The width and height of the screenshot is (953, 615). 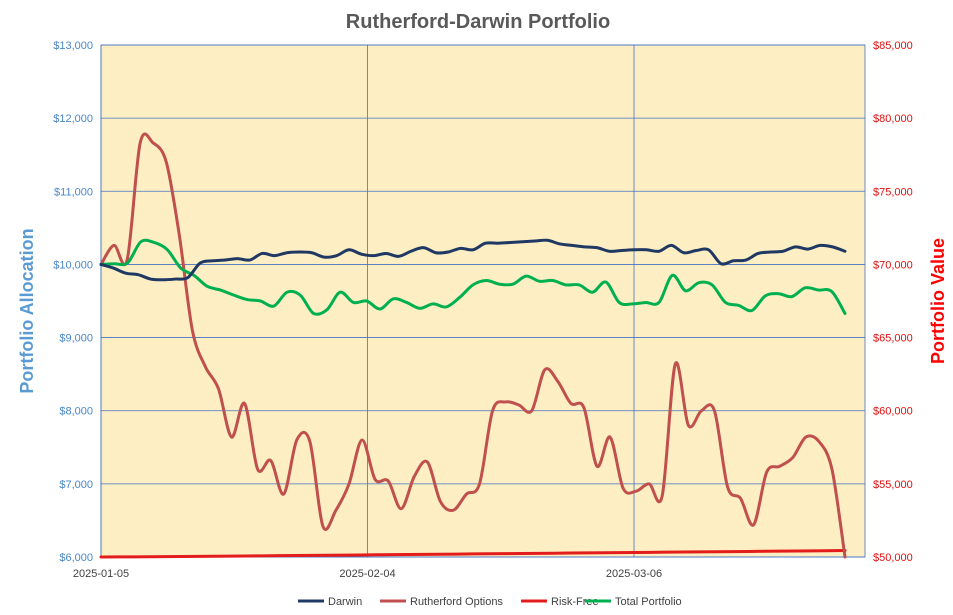 I want to click on right-tick-label: $85,000, so click(x=893, y=46).